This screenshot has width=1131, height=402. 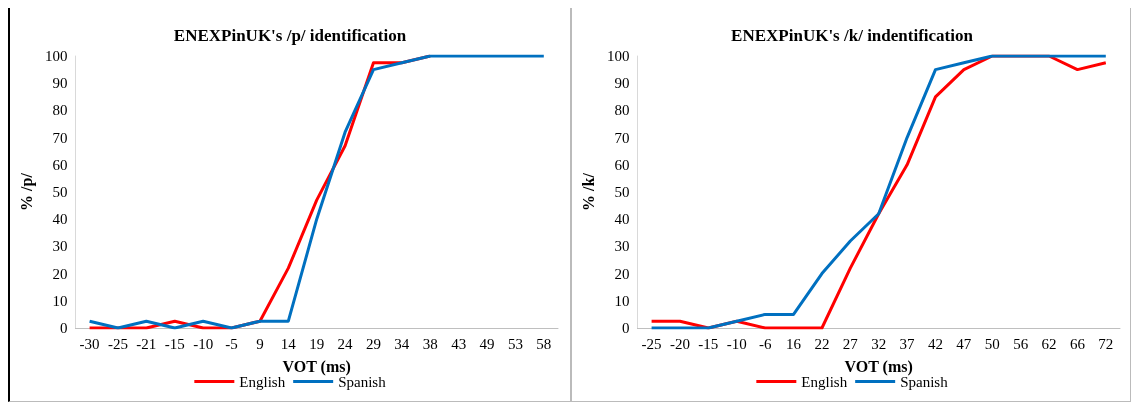 I want to click on x-tick-label: 53, so click(x=515, y=343).